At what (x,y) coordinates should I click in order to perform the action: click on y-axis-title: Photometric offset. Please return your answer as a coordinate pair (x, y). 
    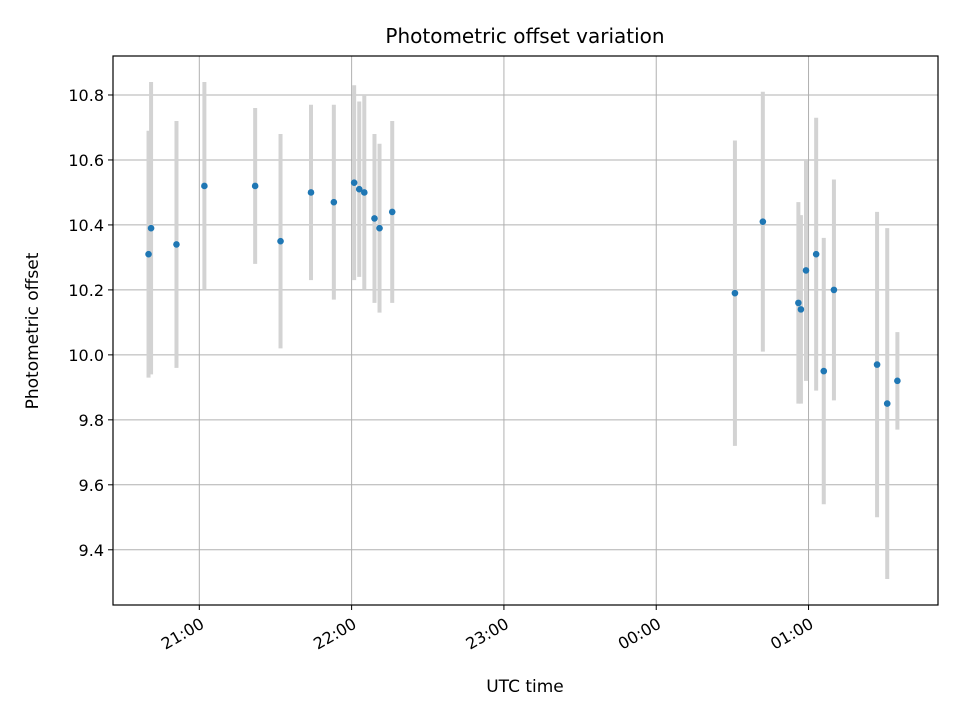
    Looking at the image, I should click on (33, 330).